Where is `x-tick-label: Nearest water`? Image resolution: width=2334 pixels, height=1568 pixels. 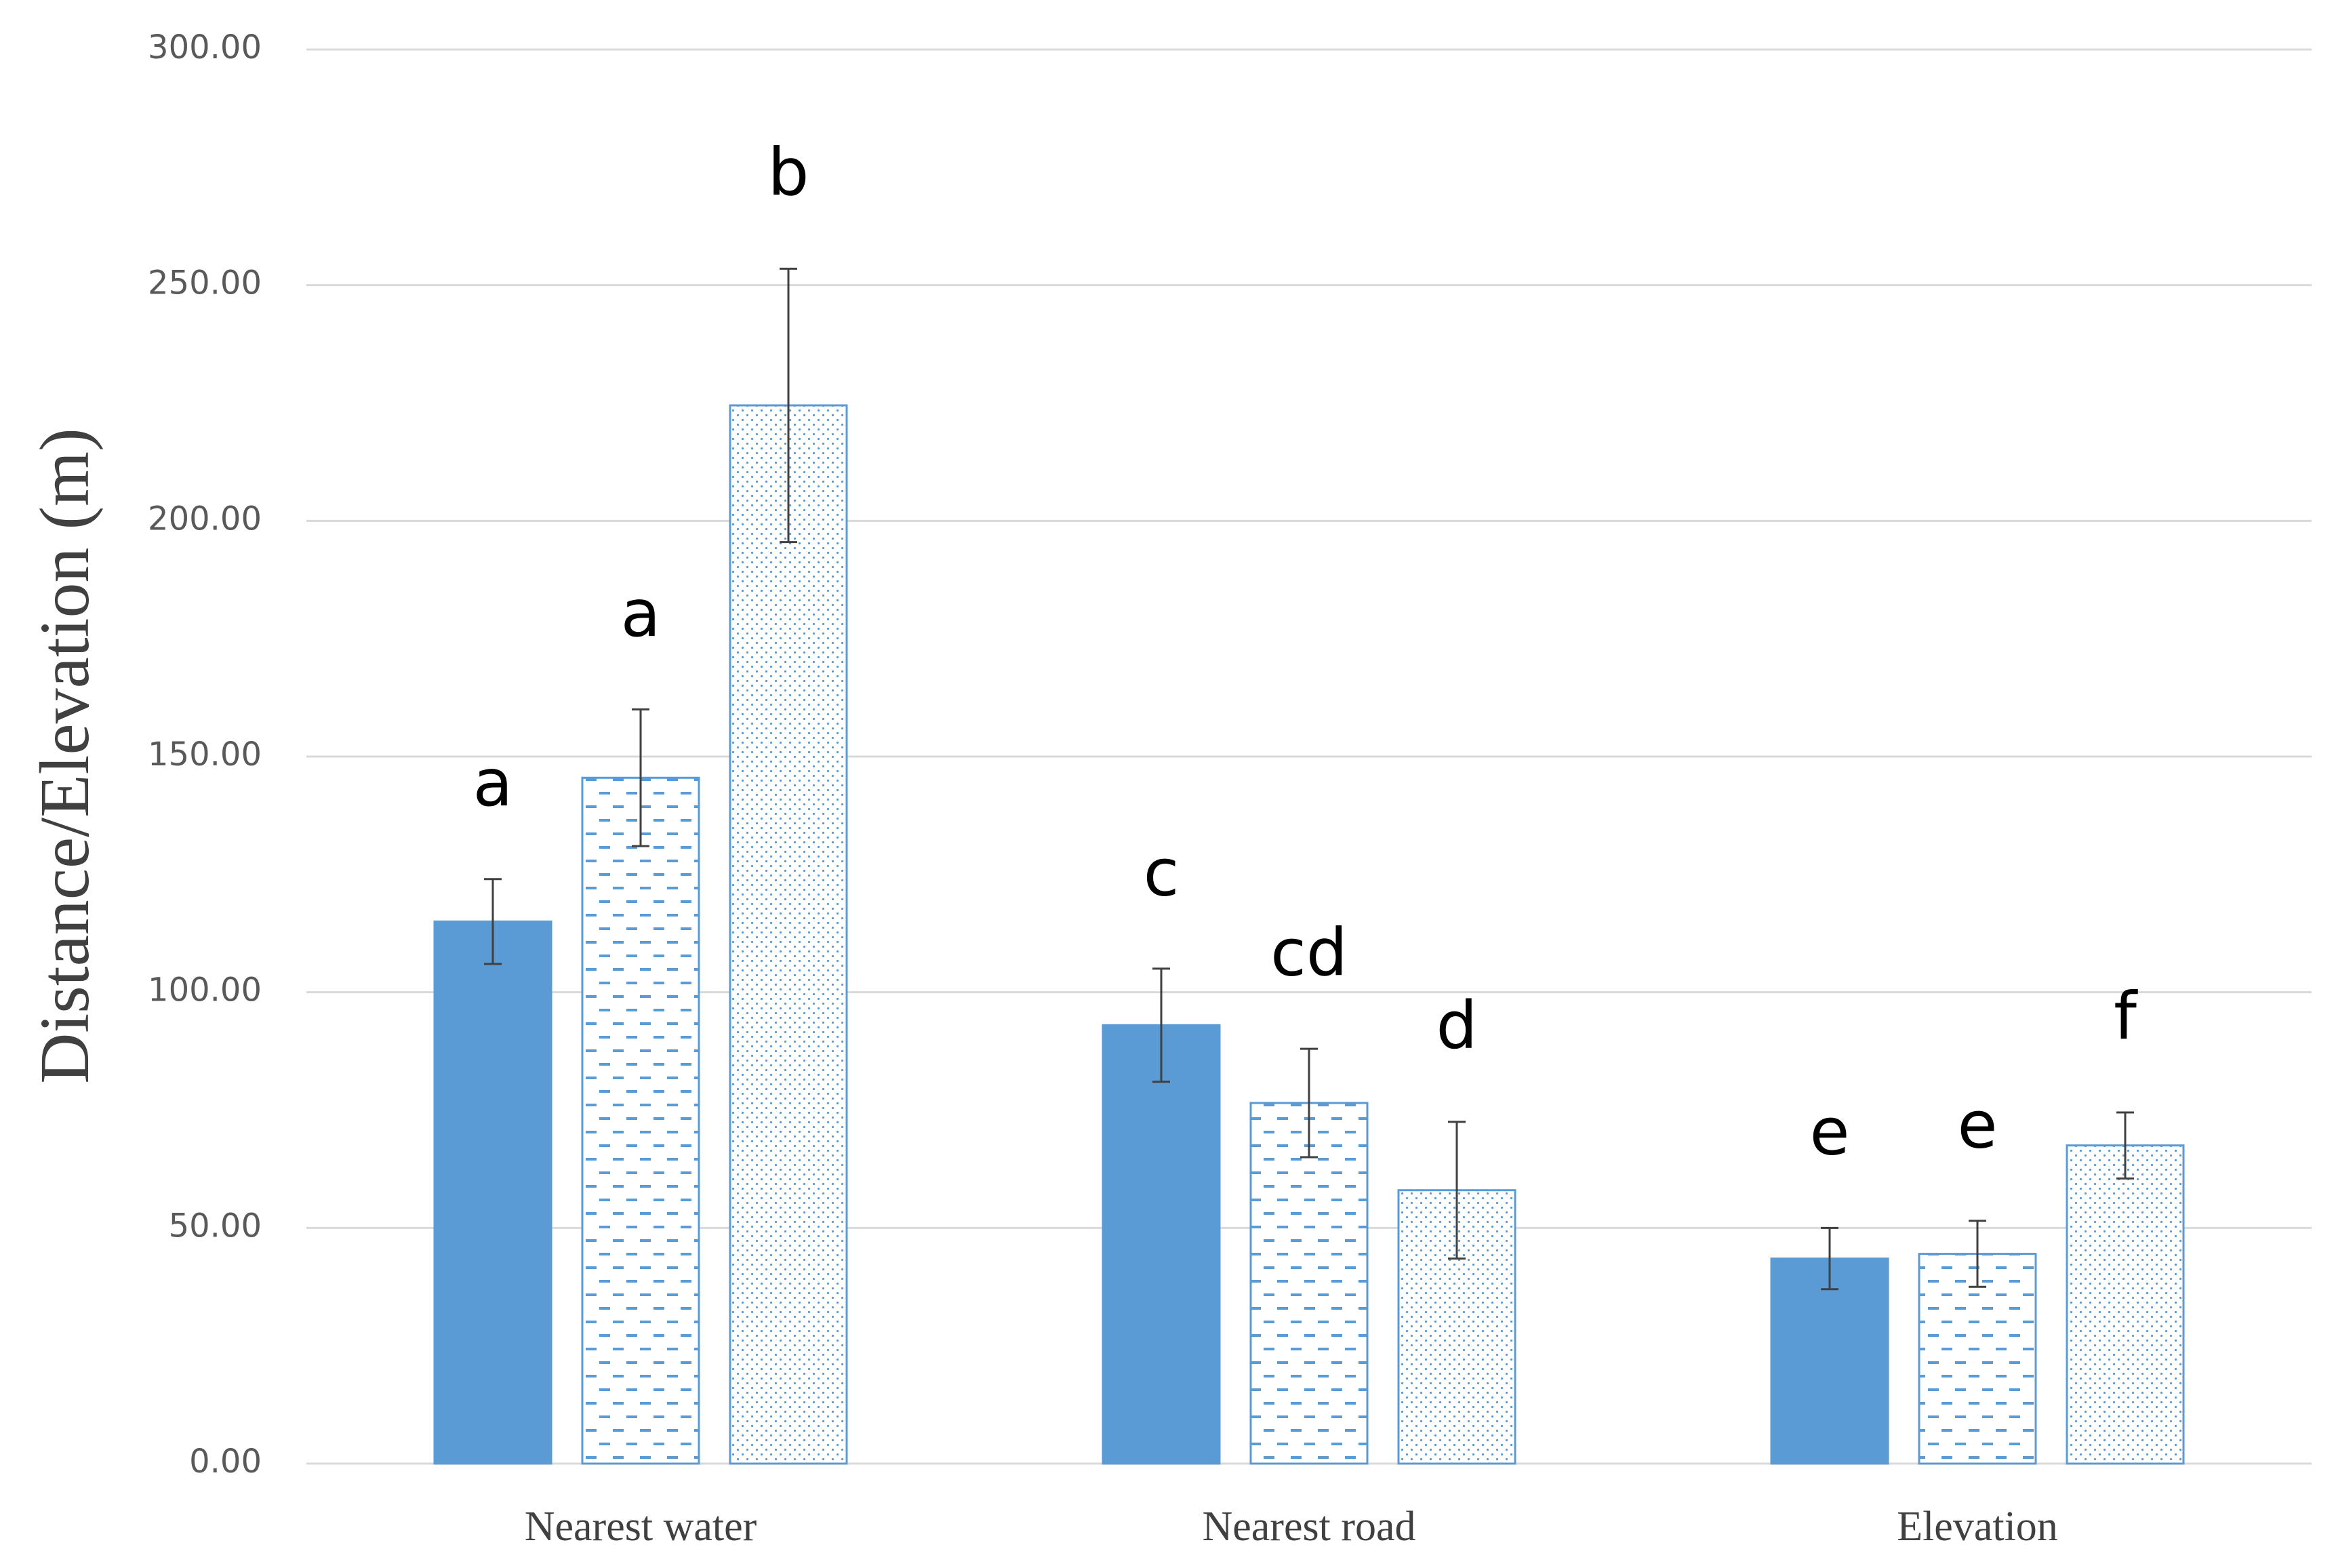
x-tick-label: Nearest water is located at coordinates (641, 1527).